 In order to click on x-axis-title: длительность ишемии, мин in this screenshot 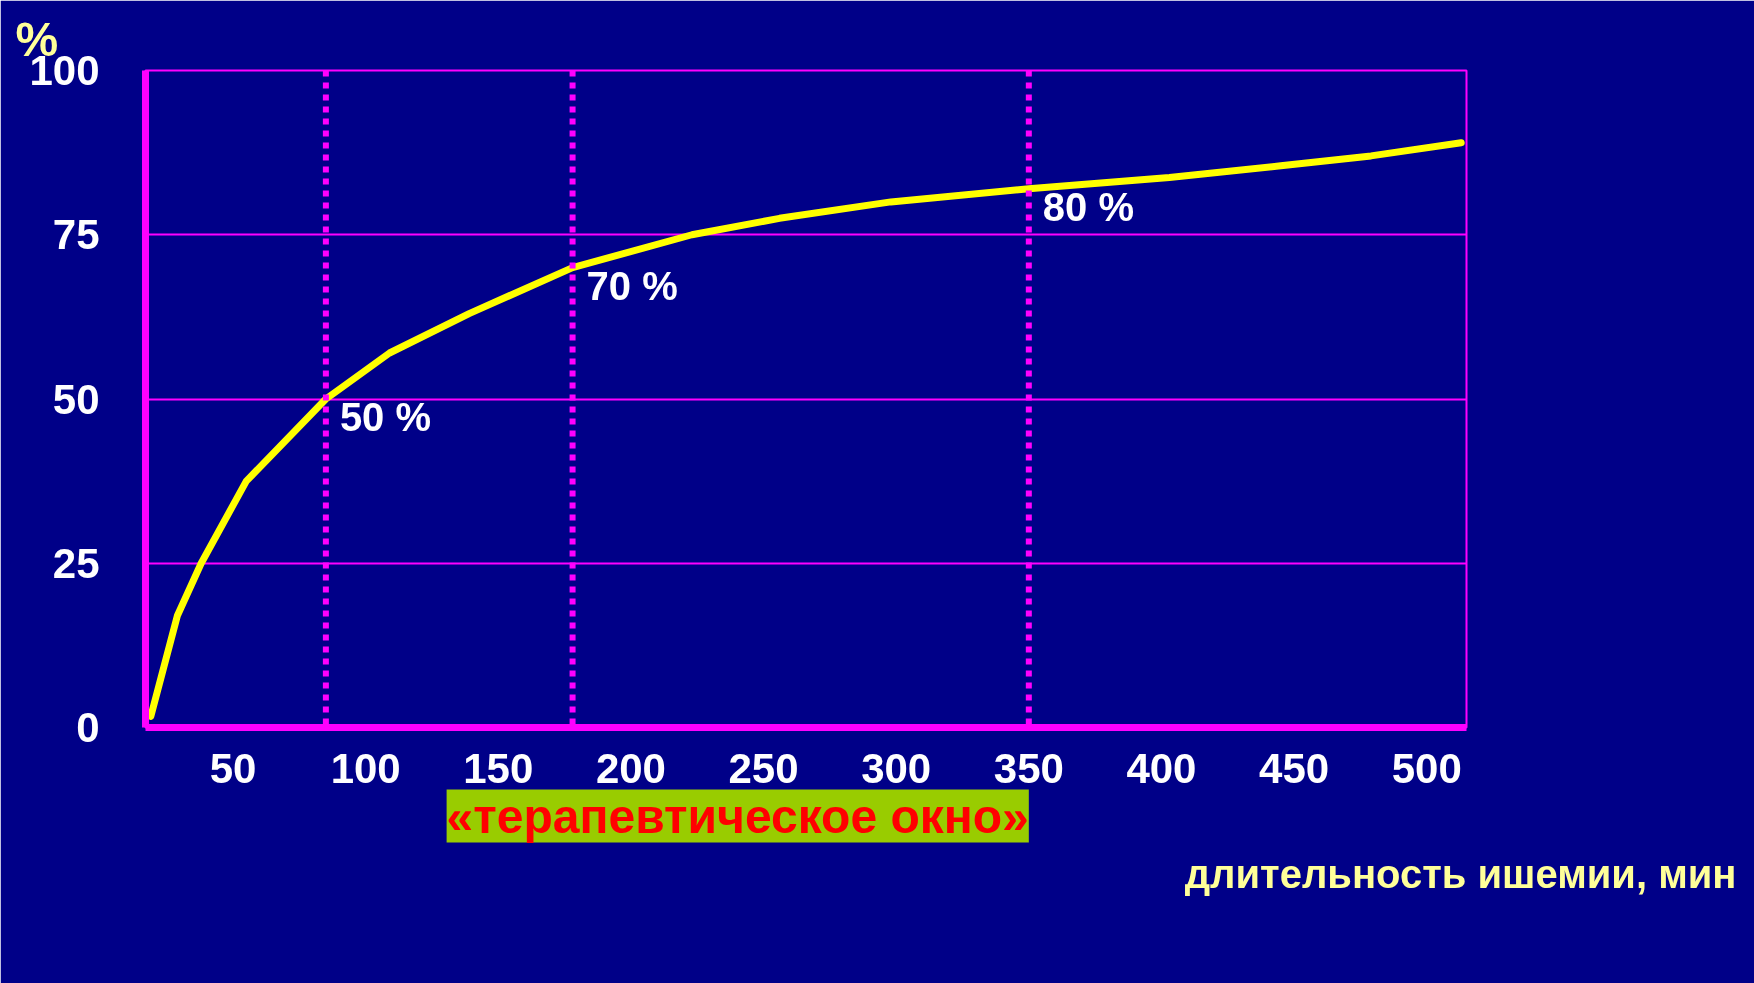, I will do `click(1460, 873)`.